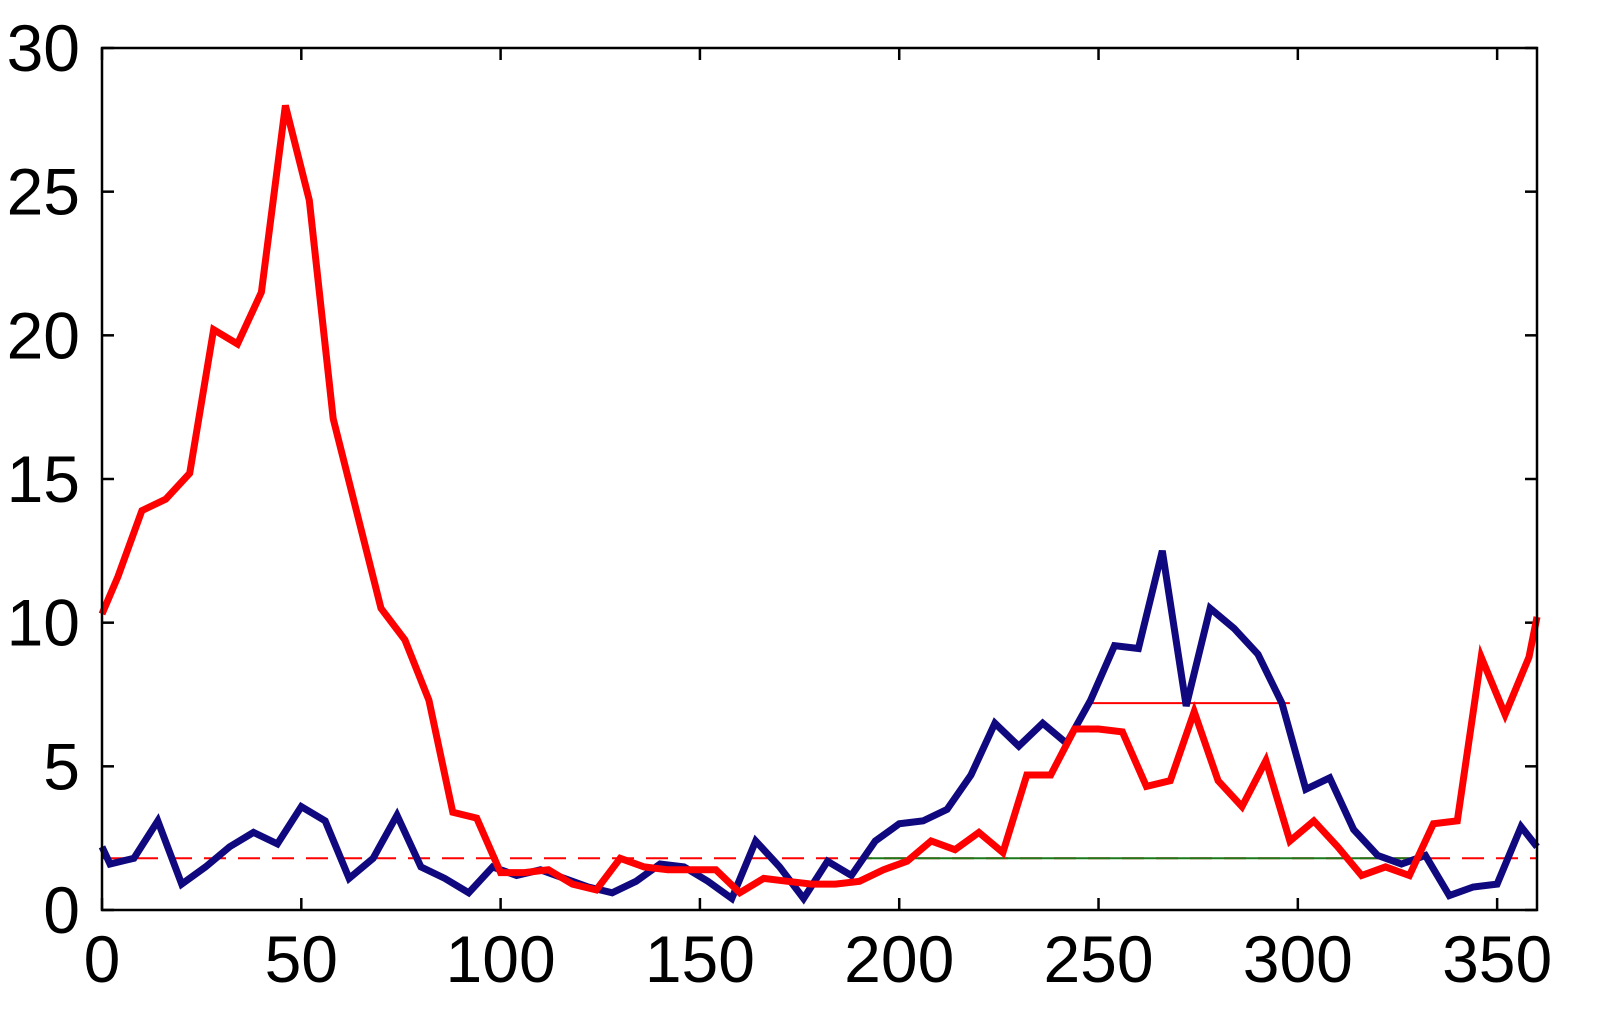 The image size is (1609, 1021). What do you see at coordinates (43, 192) in the screenshot?
I see `y-tick-label: 25` at bounding box center [43, 192].